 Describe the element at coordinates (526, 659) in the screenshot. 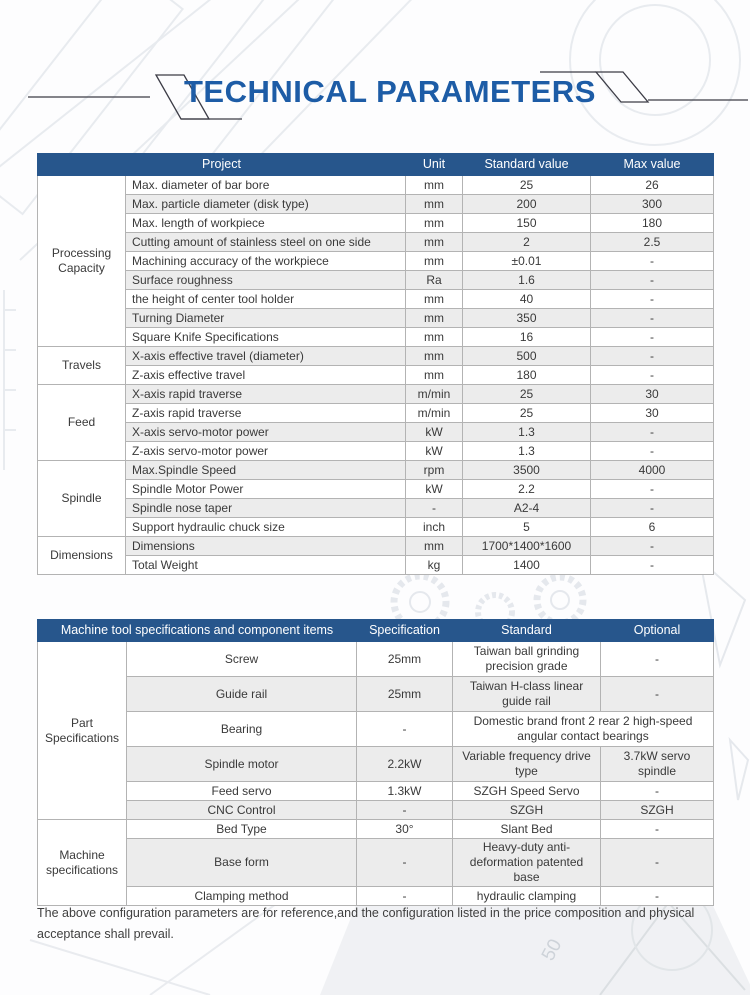

I see `standard-cell: Taiwan ball grinding precision grade` at that location.